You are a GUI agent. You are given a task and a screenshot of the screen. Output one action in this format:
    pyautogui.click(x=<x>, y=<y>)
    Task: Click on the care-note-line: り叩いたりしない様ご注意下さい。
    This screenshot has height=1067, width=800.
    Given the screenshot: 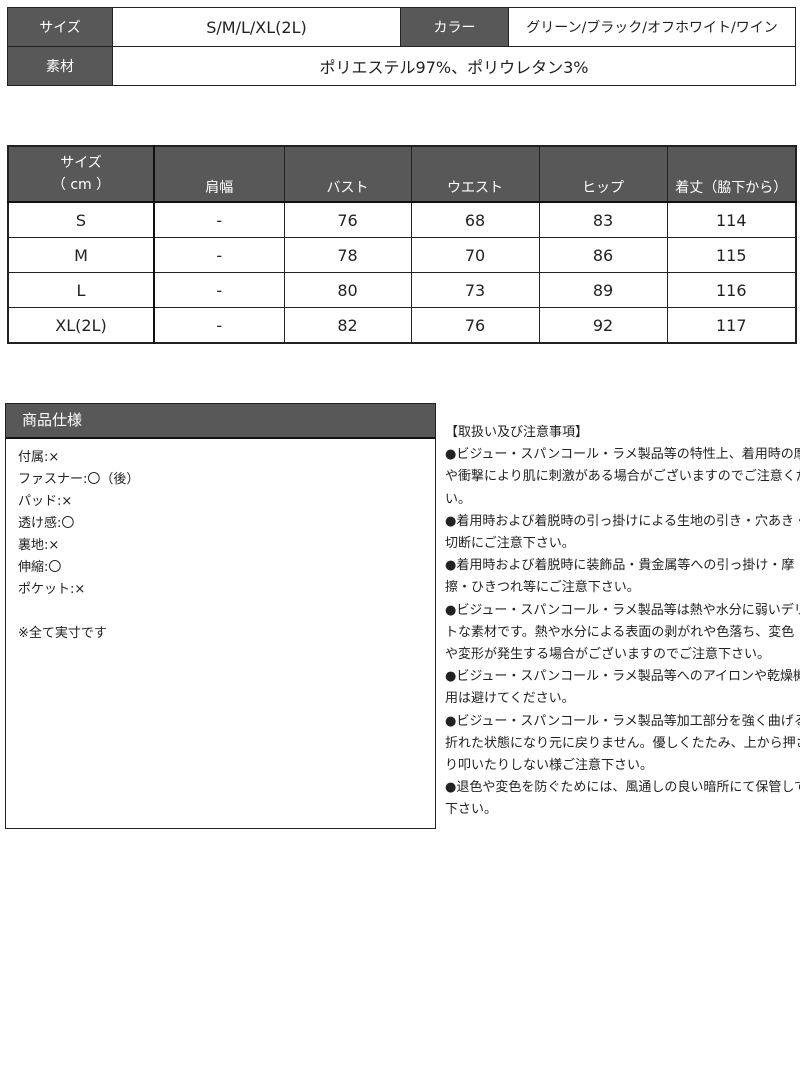 What is the action you would take?
    pyautogui.click(x=549, y=766)
    